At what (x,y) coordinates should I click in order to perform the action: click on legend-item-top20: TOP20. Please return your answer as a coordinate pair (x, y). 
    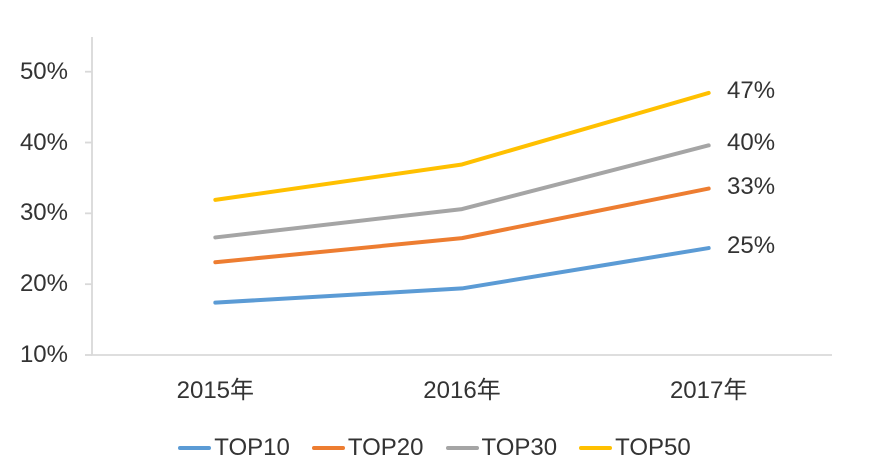
    Looking at the image, I should click on (367, 448).